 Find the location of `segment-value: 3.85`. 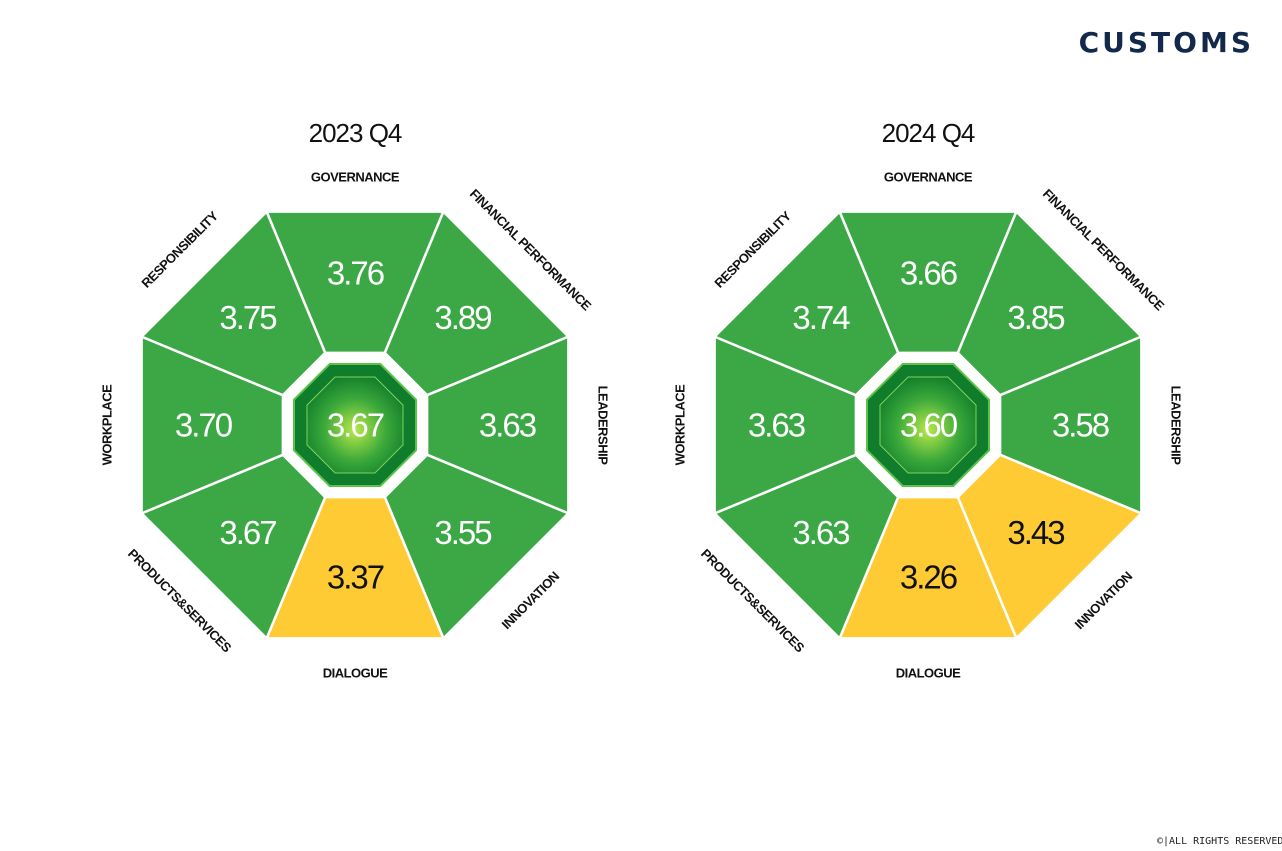

segment-value: 3.85 is located at coordinates (1035, 317).